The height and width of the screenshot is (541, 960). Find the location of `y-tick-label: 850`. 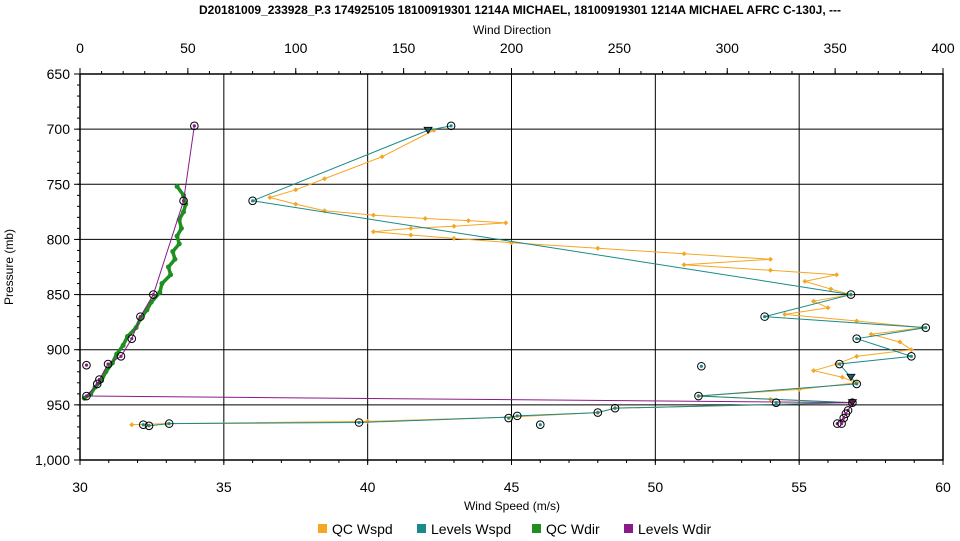

y-tick-label: 850 is located at coordinates (59, 295).